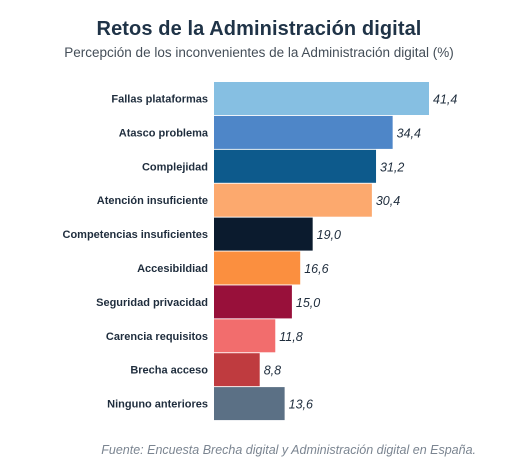  Describe the element at coordinates (152, 303) in the screenshot. I see `category-label-6: Seguridad privacidad` at that location.